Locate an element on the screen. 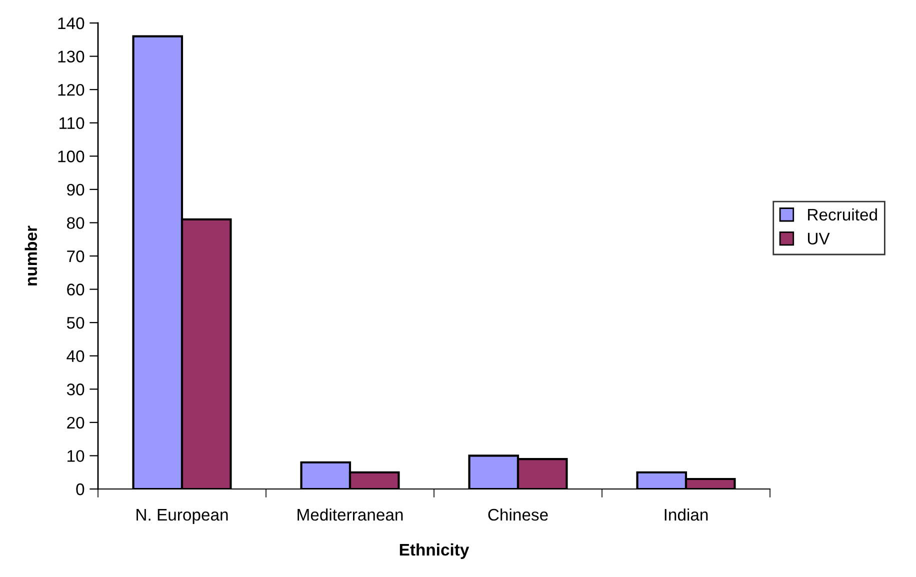 Image resolution: width=916 pixels, height=577 pixels. y-tick-label: 140 is located at coordinates (71, 23).